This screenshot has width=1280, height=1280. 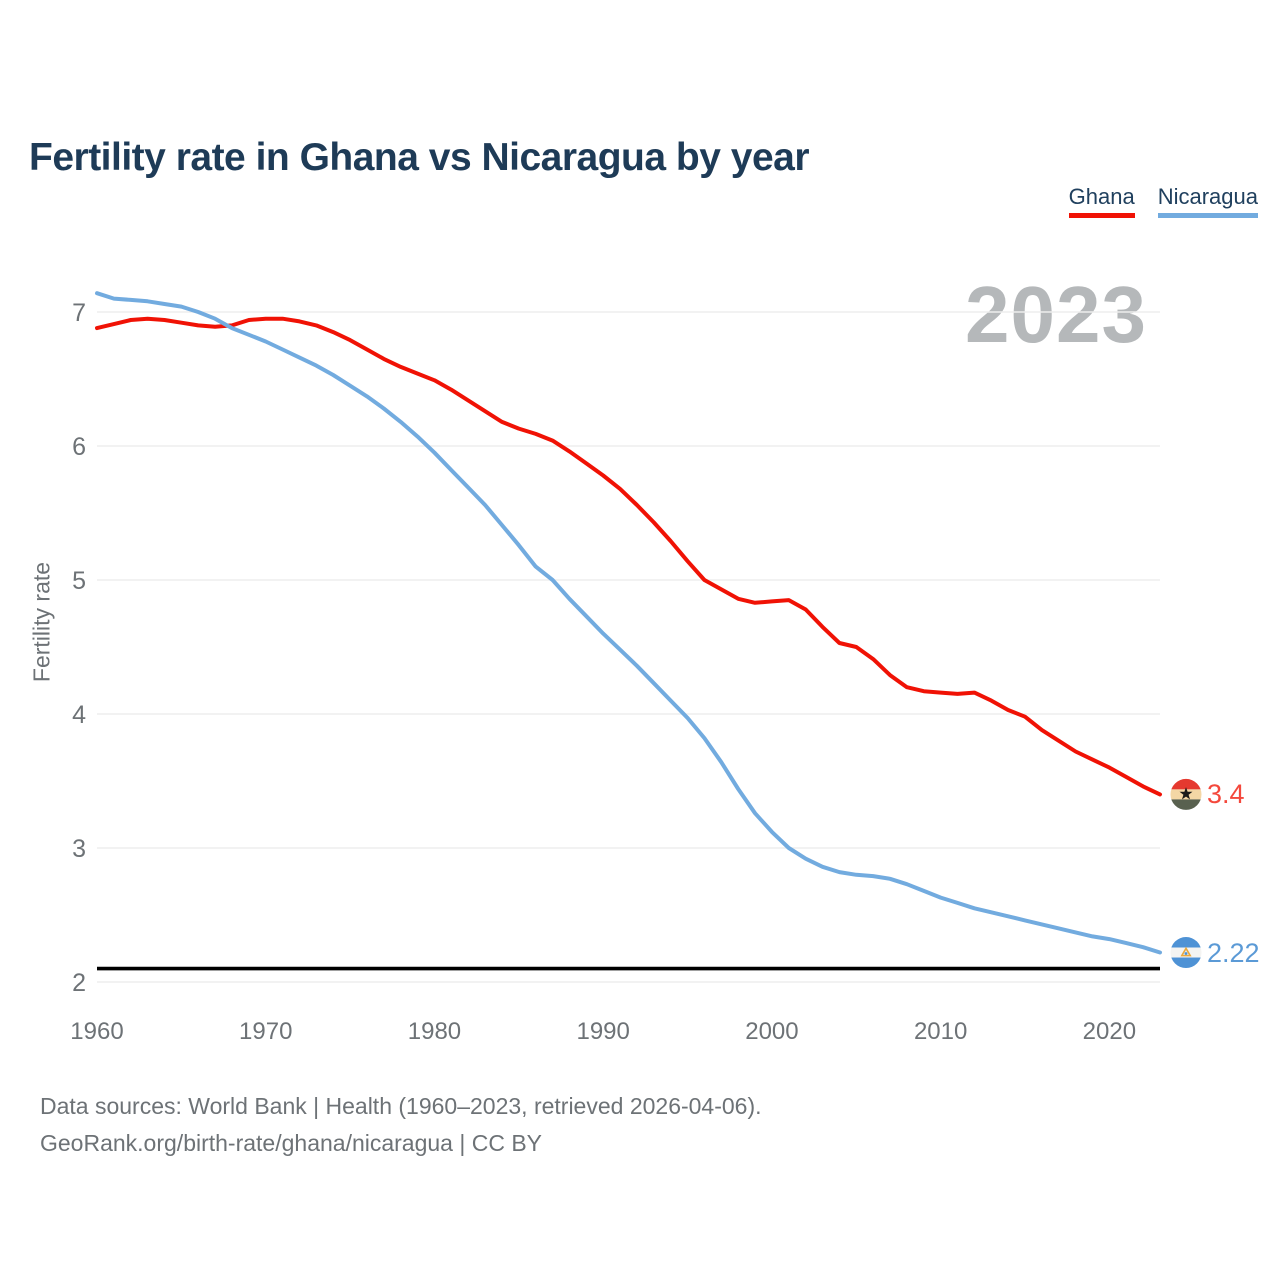 What do you see at coordinates (1056, 314) in the screenshot?
I see `year-watermark: 2023` at bounding box center [1056, 314].